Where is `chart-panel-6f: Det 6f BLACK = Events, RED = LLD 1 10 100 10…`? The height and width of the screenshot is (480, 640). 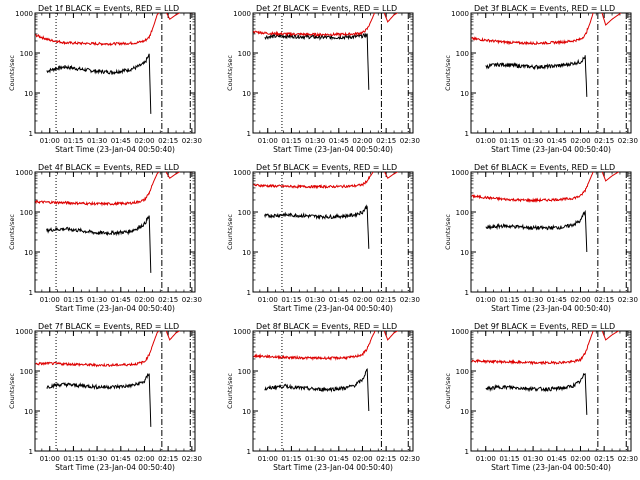
chart-panel-6f: Det 6f BLACK = Events, RED = LLD 1 10 100 10… is located at coordinates (541, 238).